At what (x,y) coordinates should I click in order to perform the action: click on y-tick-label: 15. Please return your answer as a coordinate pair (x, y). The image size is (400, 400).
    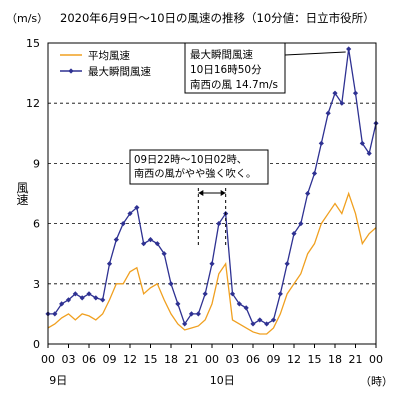
    Looking at the image, I should click on (33, 43).